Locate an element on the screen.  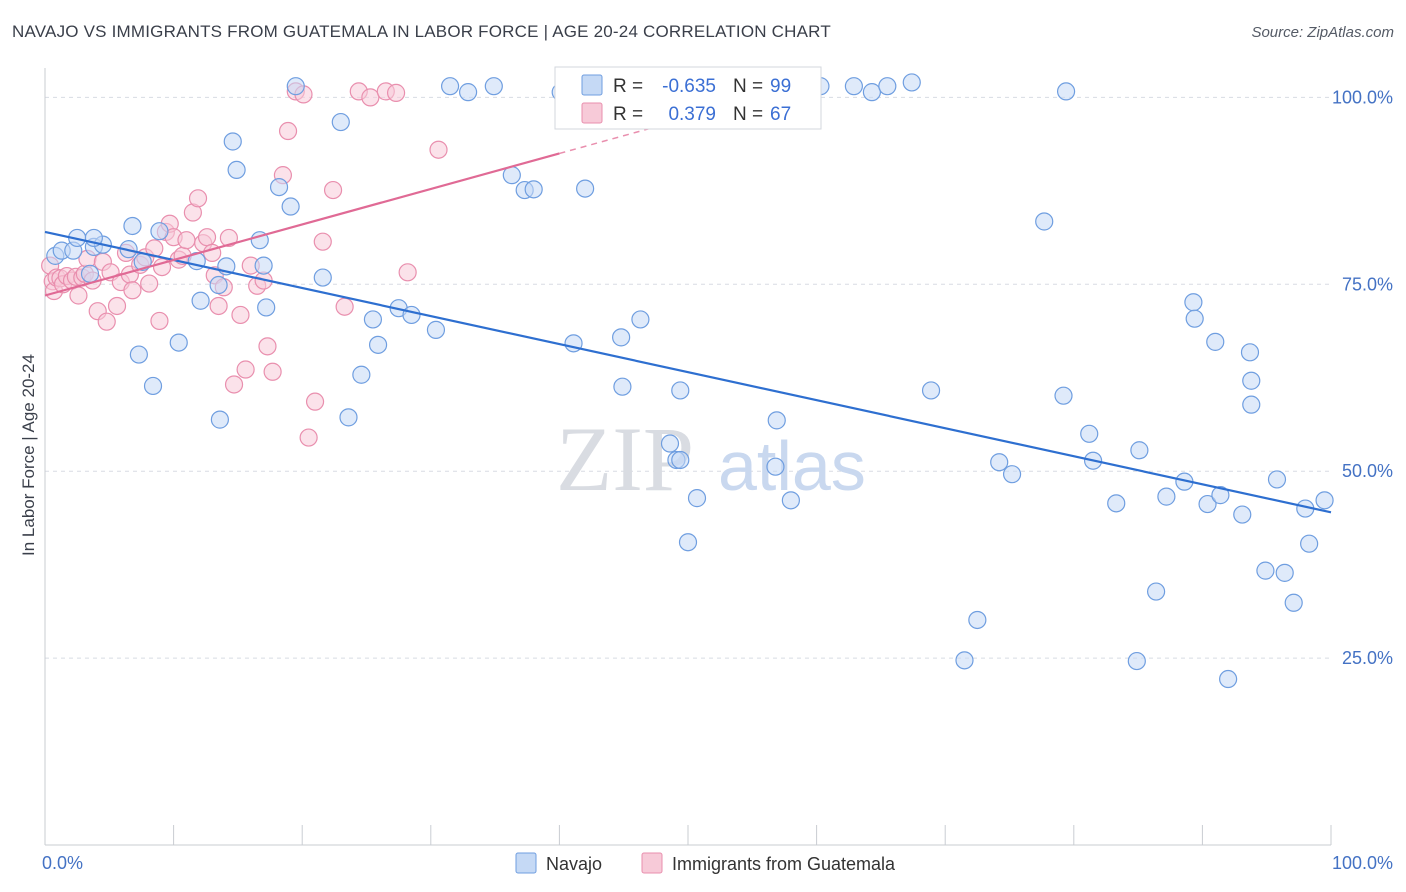
legend-navajo-n-value: 99 is located at coordinates (780, 86).